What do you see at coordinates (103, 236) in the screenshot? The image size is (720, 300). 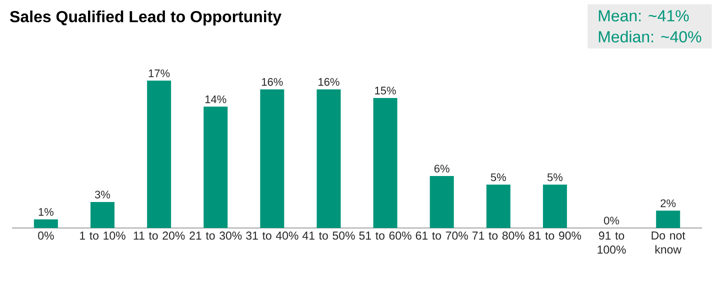 I see `x-tick-label: 1 to 10%` at bounding box center [103, 236].